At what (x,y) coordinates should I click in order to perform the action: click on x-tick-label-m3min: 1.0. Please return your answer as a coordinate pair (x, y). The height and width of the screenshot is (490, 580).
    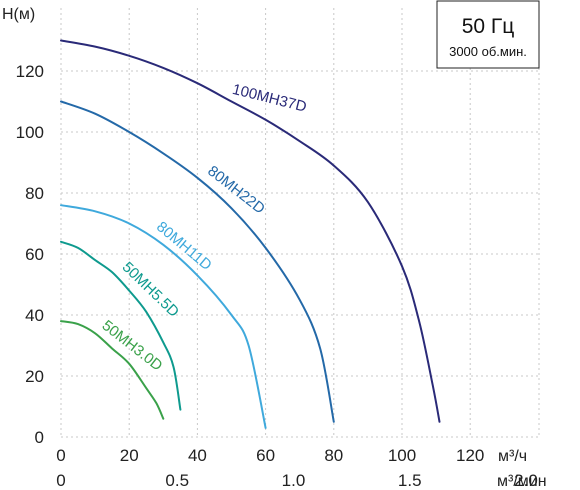
    Looking at the image, I should click on (294, 480).